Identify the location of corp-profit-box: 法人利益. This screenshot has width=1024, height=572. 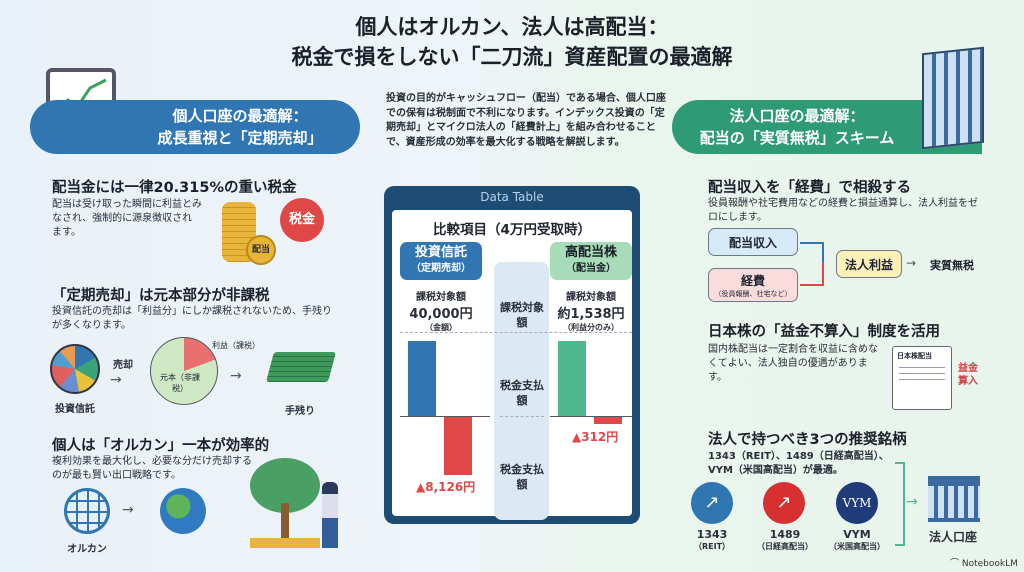
(869, 264).